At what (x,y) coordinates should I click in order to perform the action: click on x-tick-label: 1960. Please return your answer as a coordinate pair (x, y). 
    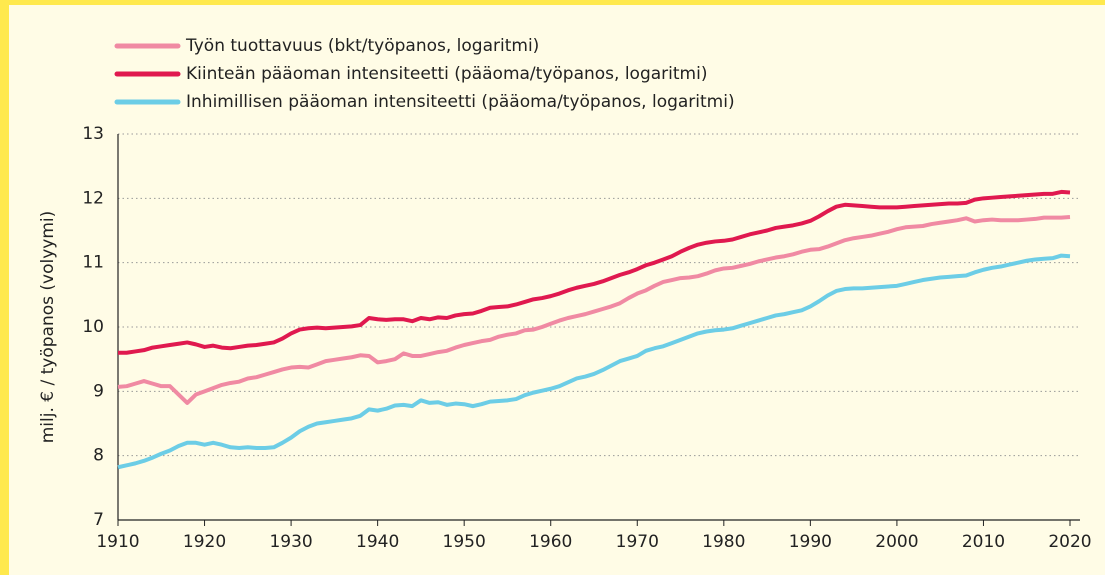
    Looking at the image, I should click on (550, 542).